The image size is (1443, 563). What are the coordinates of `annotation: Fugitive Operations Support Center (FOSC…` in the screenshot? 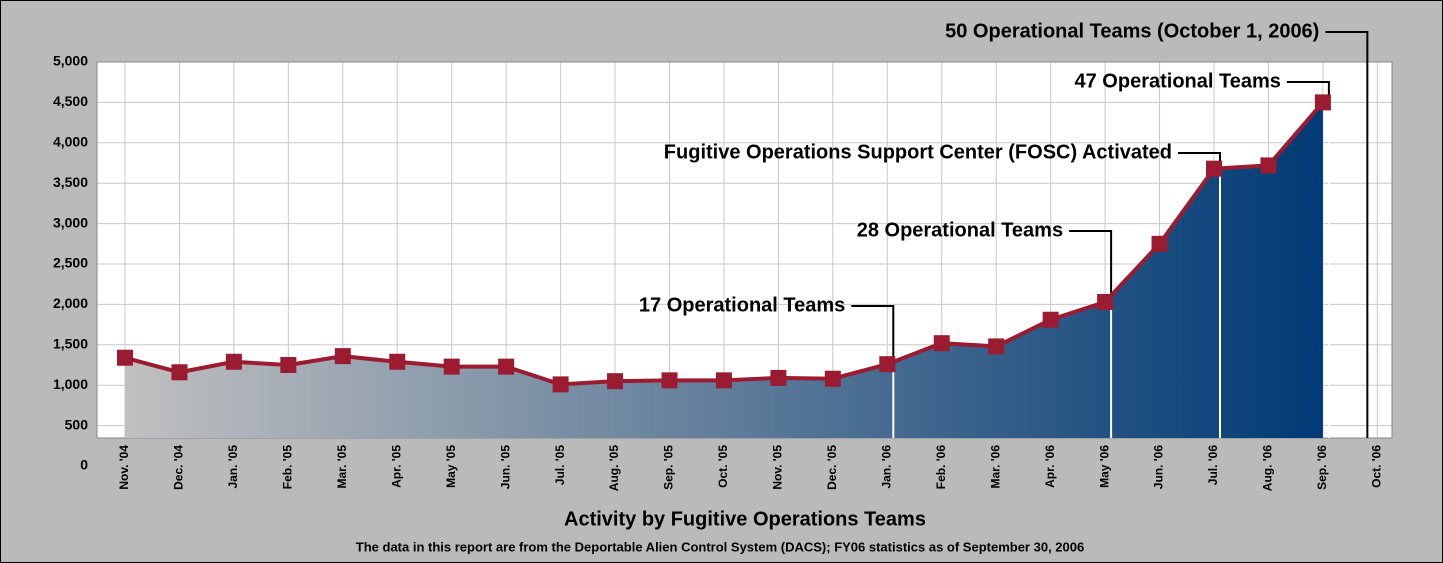 It's located at (918, 152).